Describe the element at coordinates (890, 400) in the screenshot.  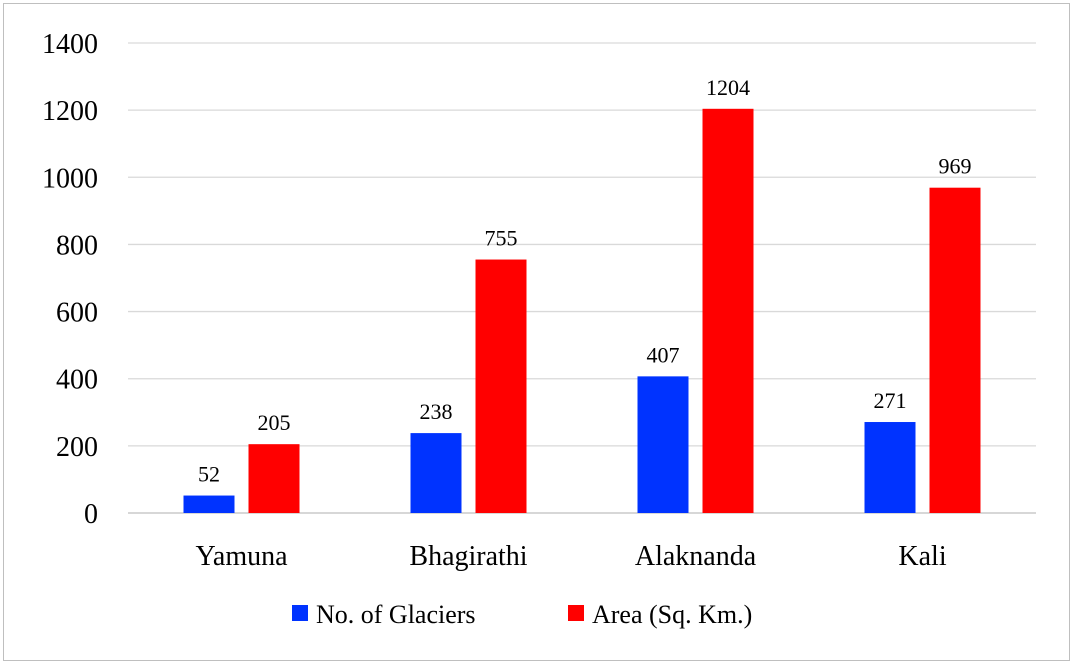
I see `data-label: 271` at that location.